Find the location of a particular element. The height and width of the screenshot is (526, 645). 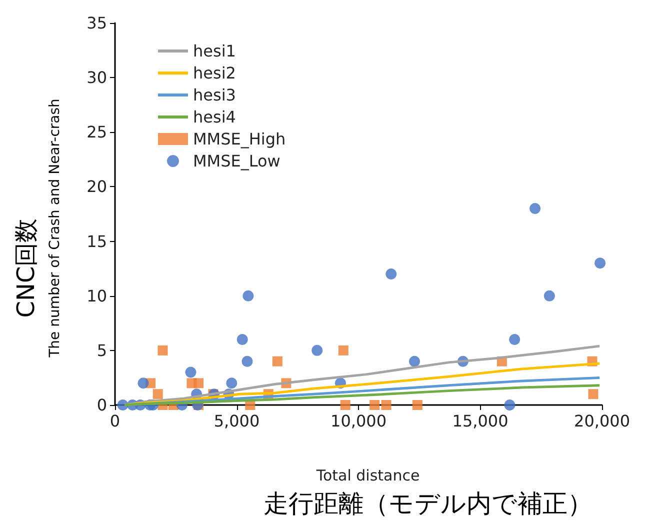

y-tick-label: 20 is located at coordinates (96, 186).